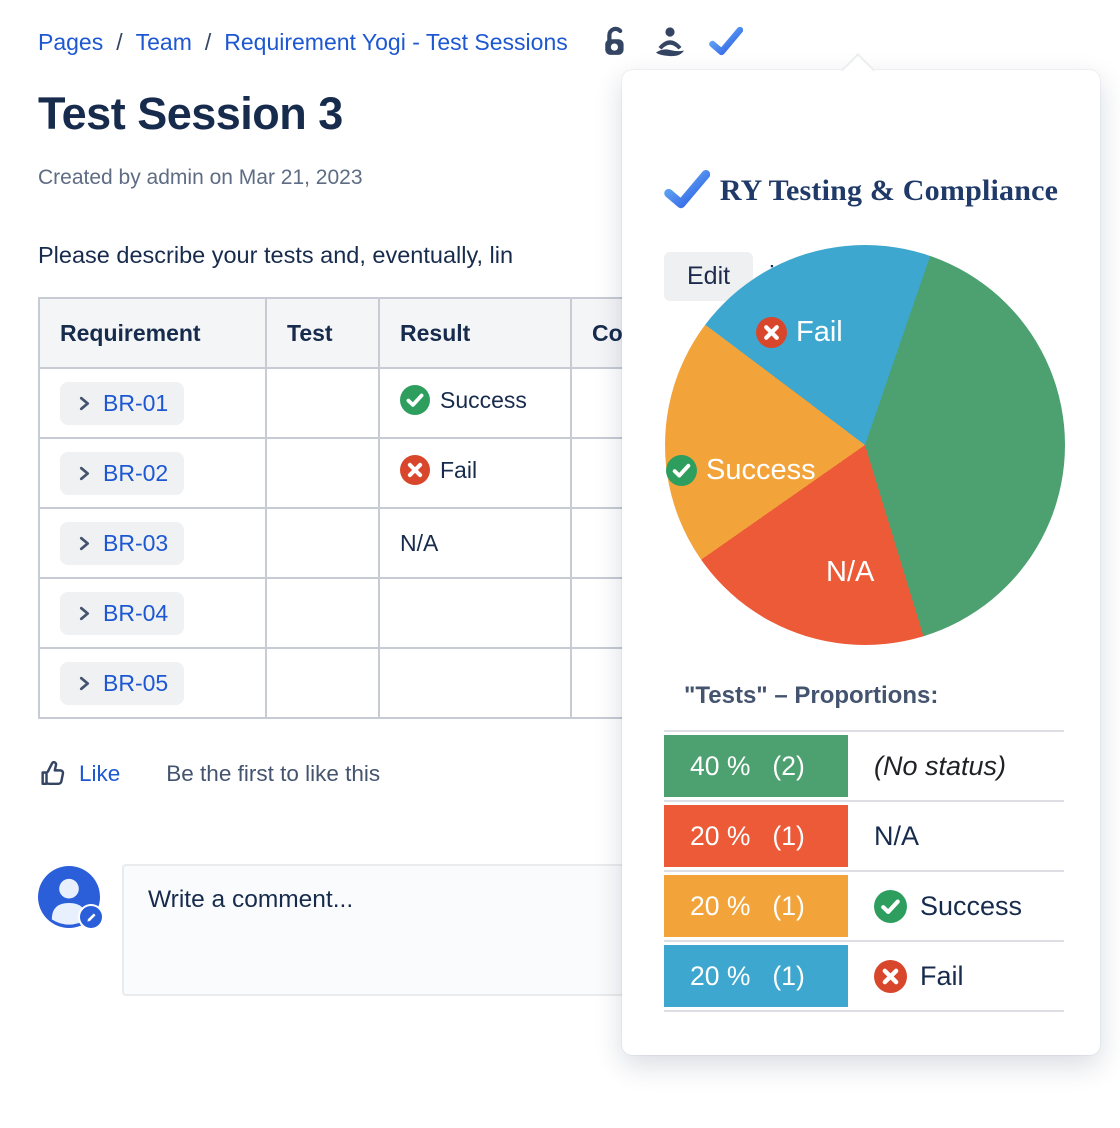  I want to click on popup-arrow, so click(858, 70).